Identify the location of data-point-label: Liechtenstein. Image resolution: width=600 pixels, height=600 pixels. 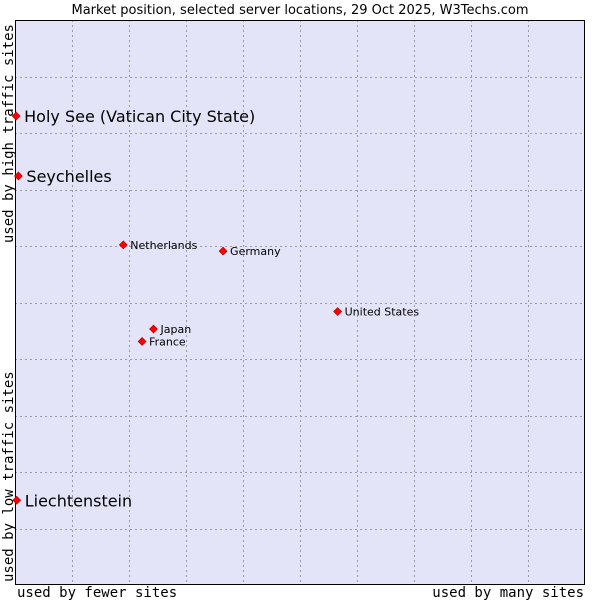
(78, 500).